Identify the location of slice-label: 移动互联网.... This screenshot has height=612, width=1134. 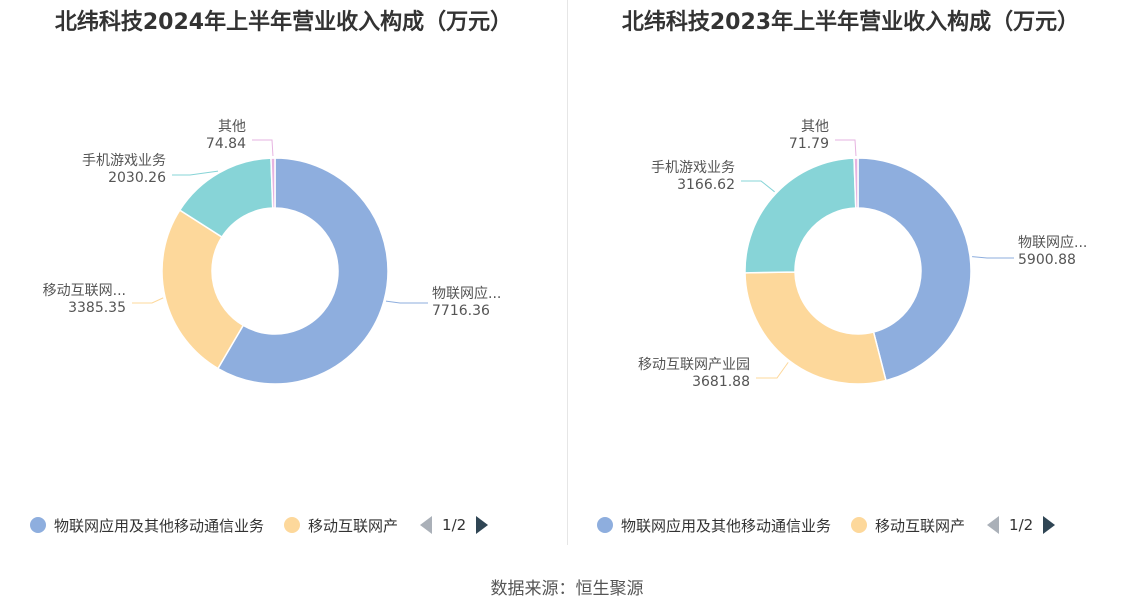
(84, 291).